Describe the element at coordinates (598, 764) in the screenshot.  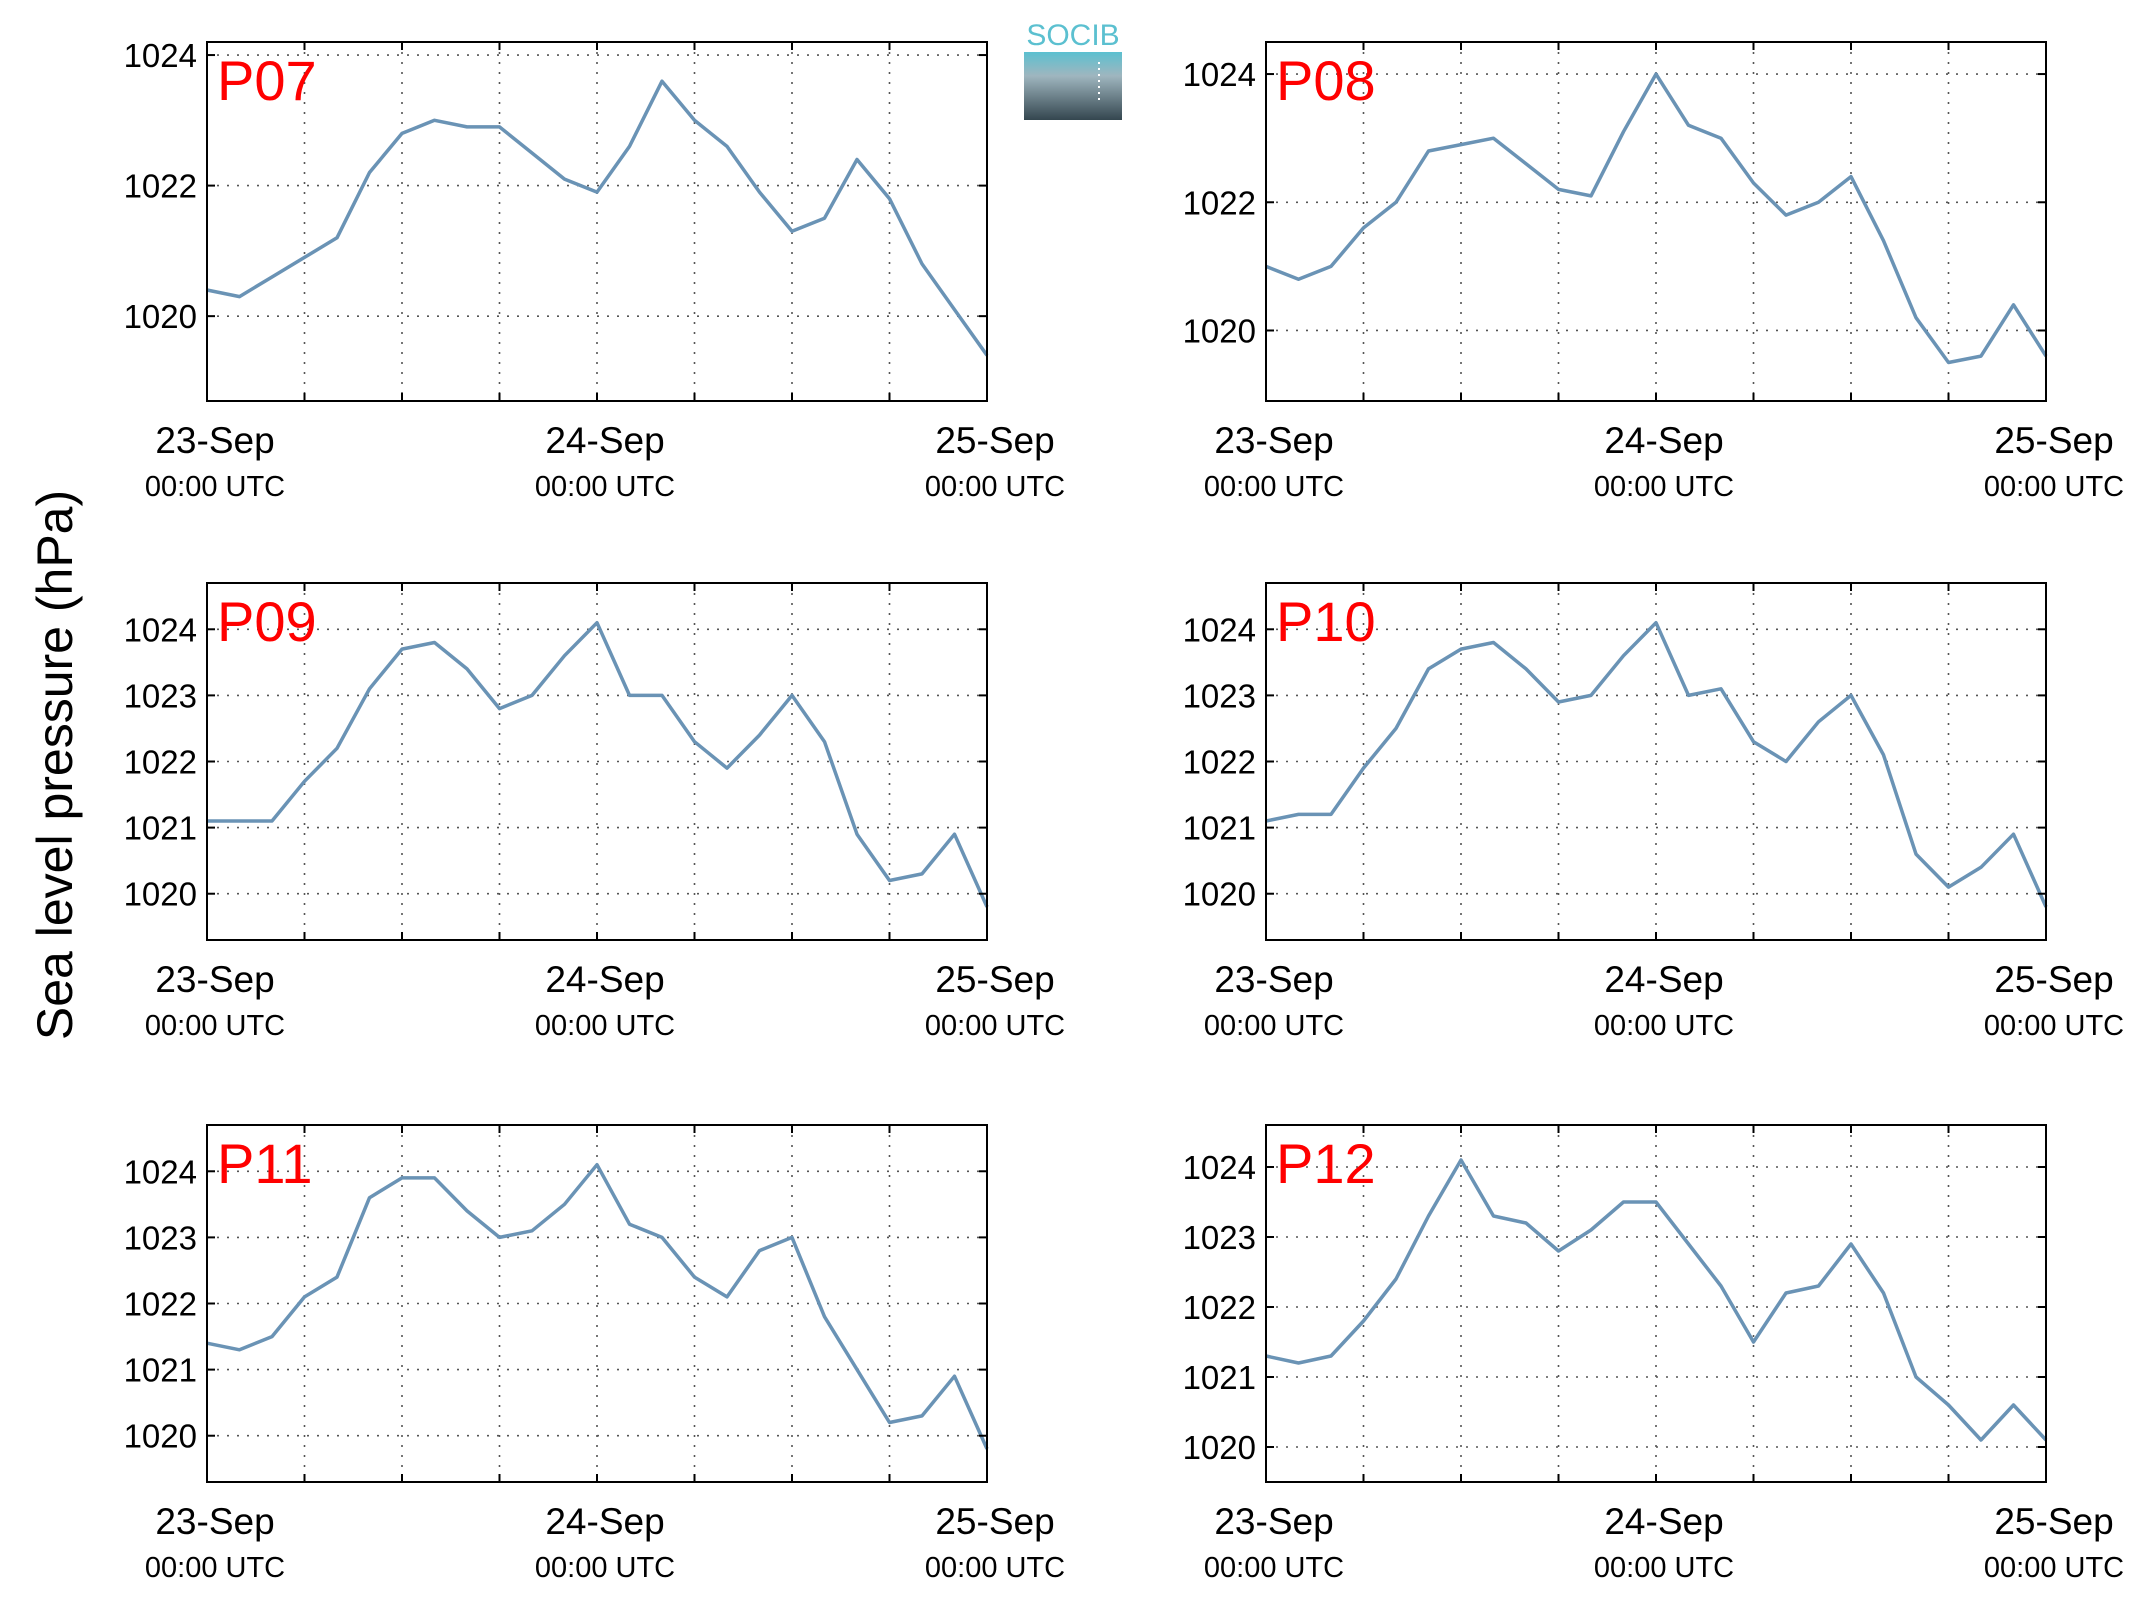
I see `series-line-p09` at that location.